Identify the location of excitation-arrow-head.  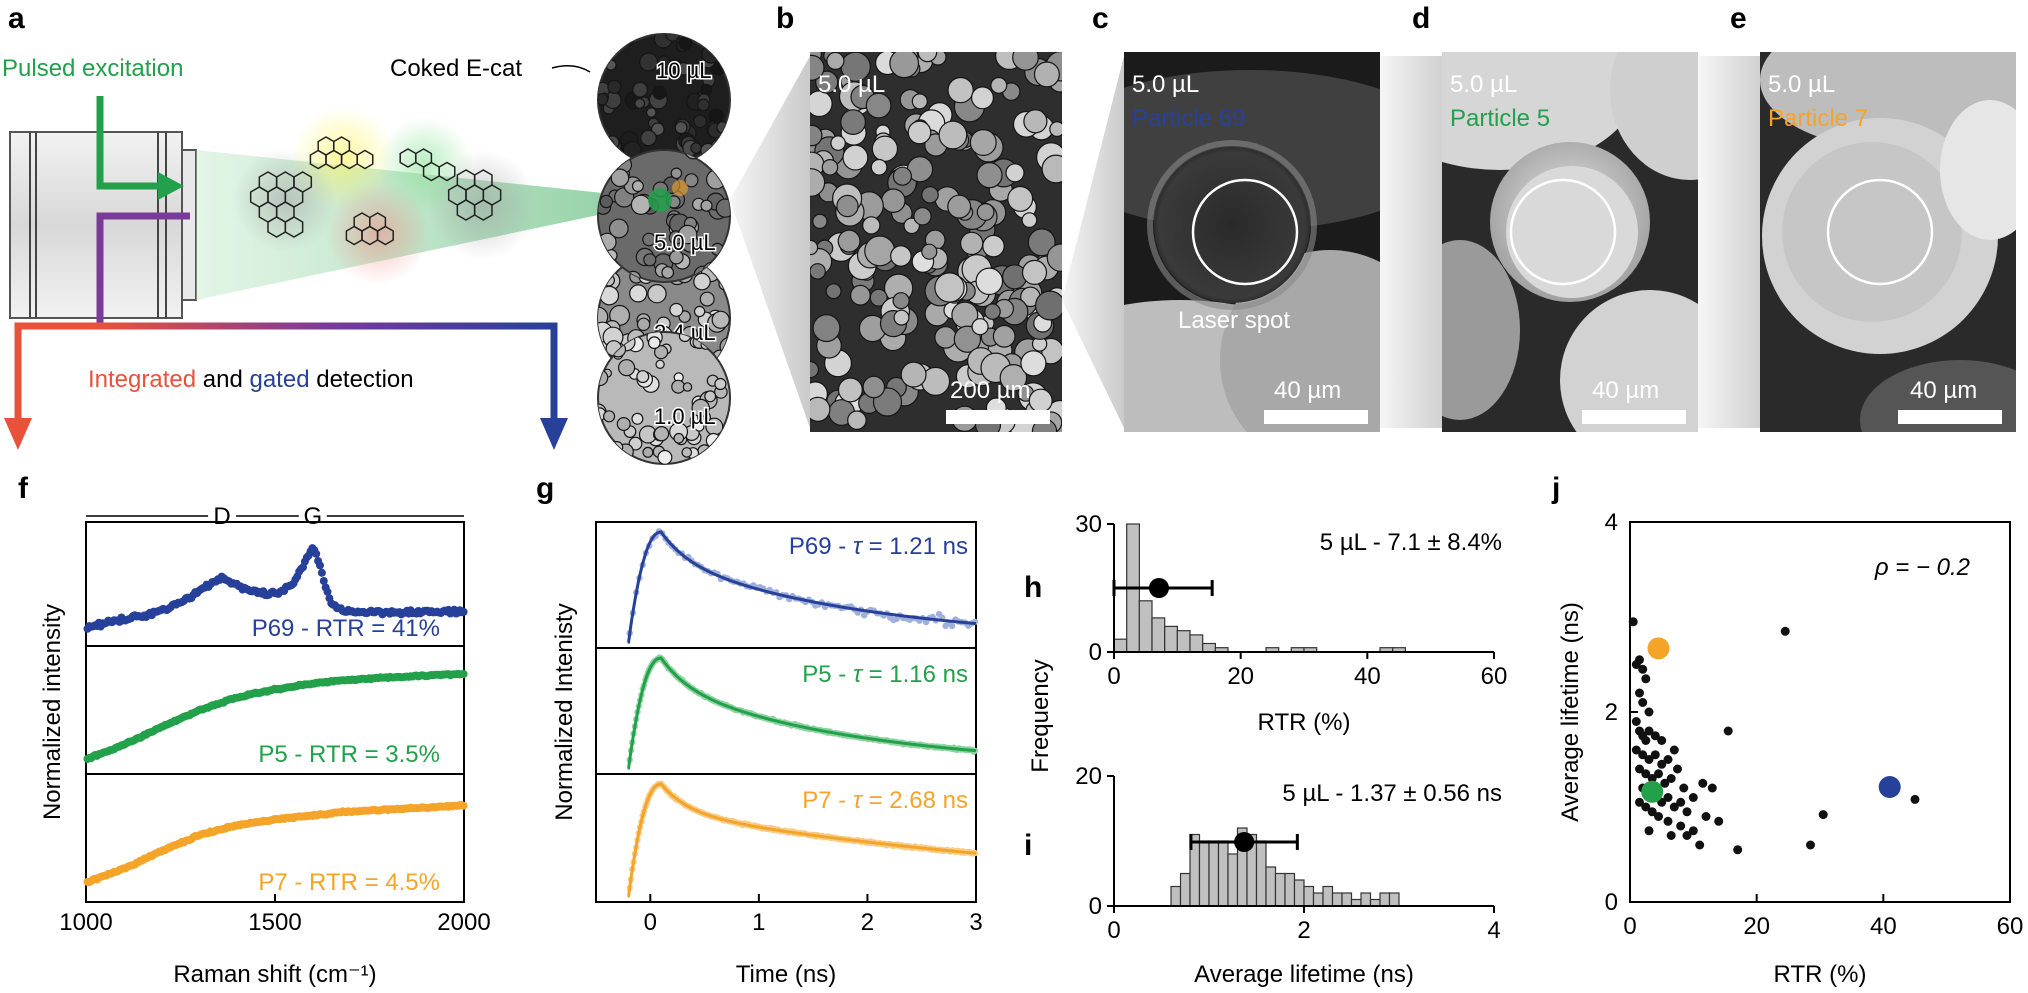
(171, 186).